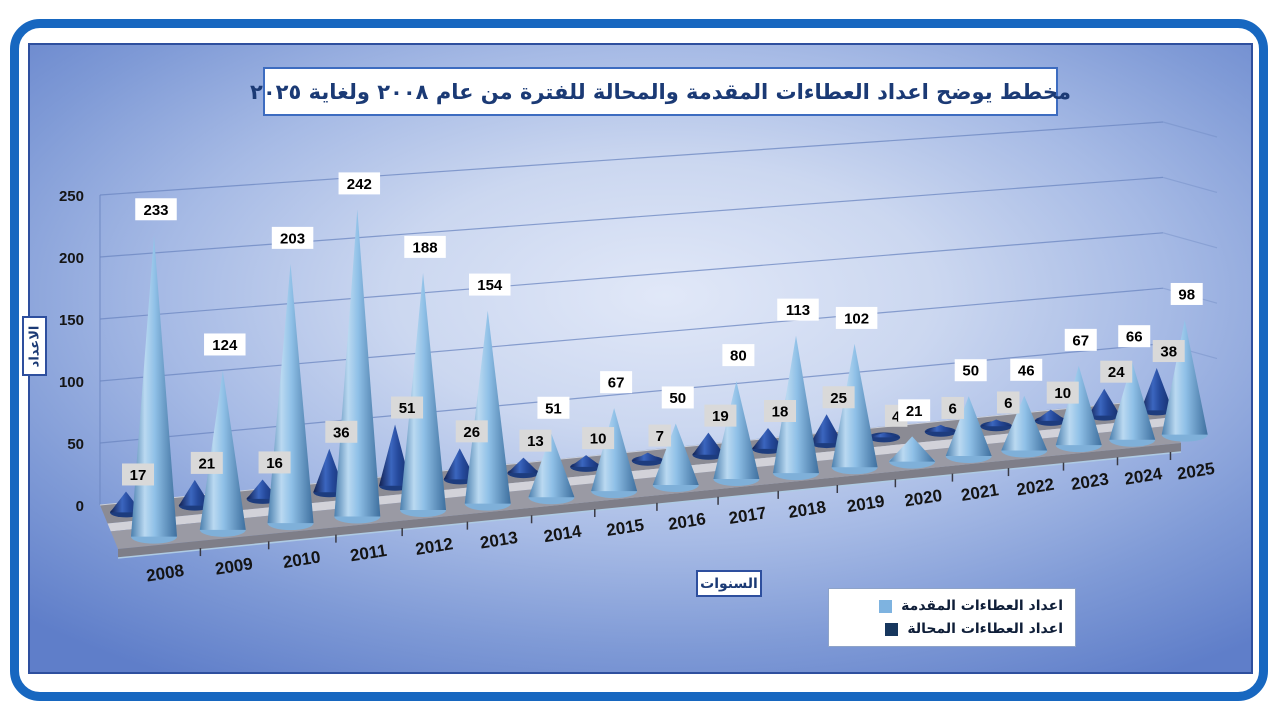 The image size is (1280, 720). Describe the element at coordinates (71, 258) in the screenshot. I see `y-tick-label-200: 200` at that location.